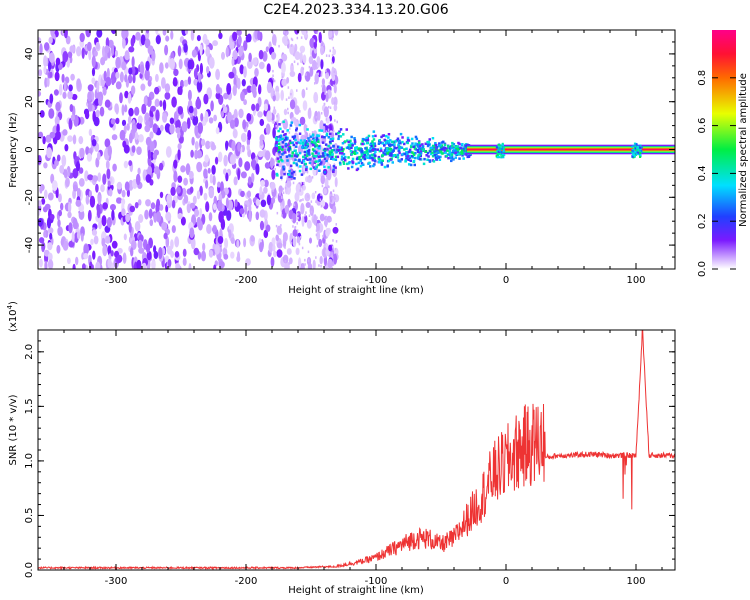  I want to click on snr-y-label: SNR (10 * v/v), so click(13, 429).